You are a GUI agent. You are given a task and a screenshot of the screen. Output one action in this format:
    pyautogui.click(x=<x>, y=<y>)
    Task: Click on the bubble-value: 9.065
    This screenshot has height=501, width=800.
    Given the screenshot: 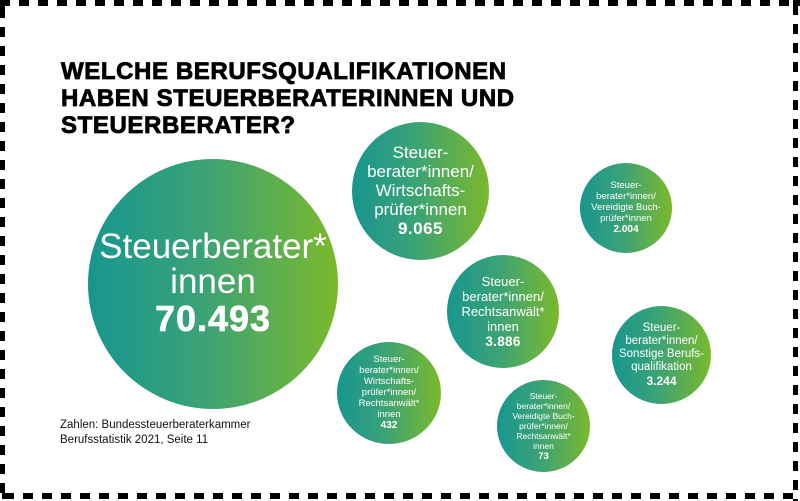 What is the action you would take?
    pyautogui.click(x=420, y=228)
    